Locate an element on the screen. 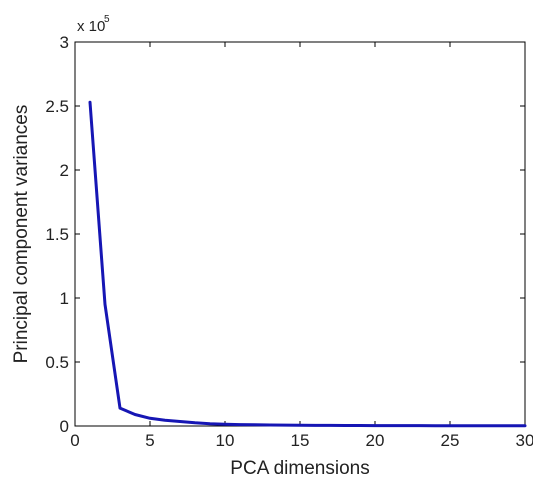  x-tick-label: 30 is located at coordinates (524, 440).